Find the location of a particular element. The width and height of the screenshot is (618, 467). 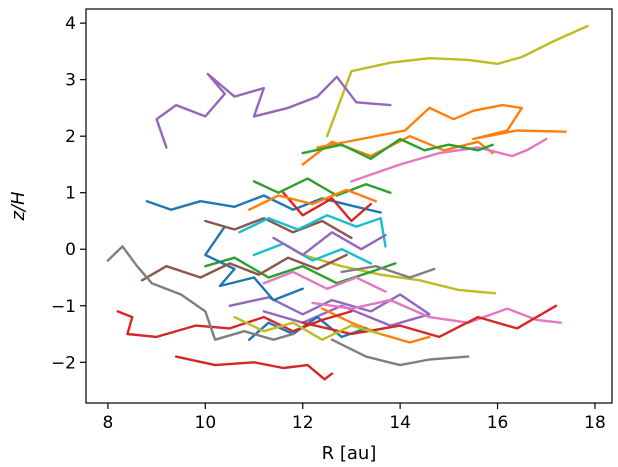

y-tick-label: 1 is located at coordinates (70, 194).